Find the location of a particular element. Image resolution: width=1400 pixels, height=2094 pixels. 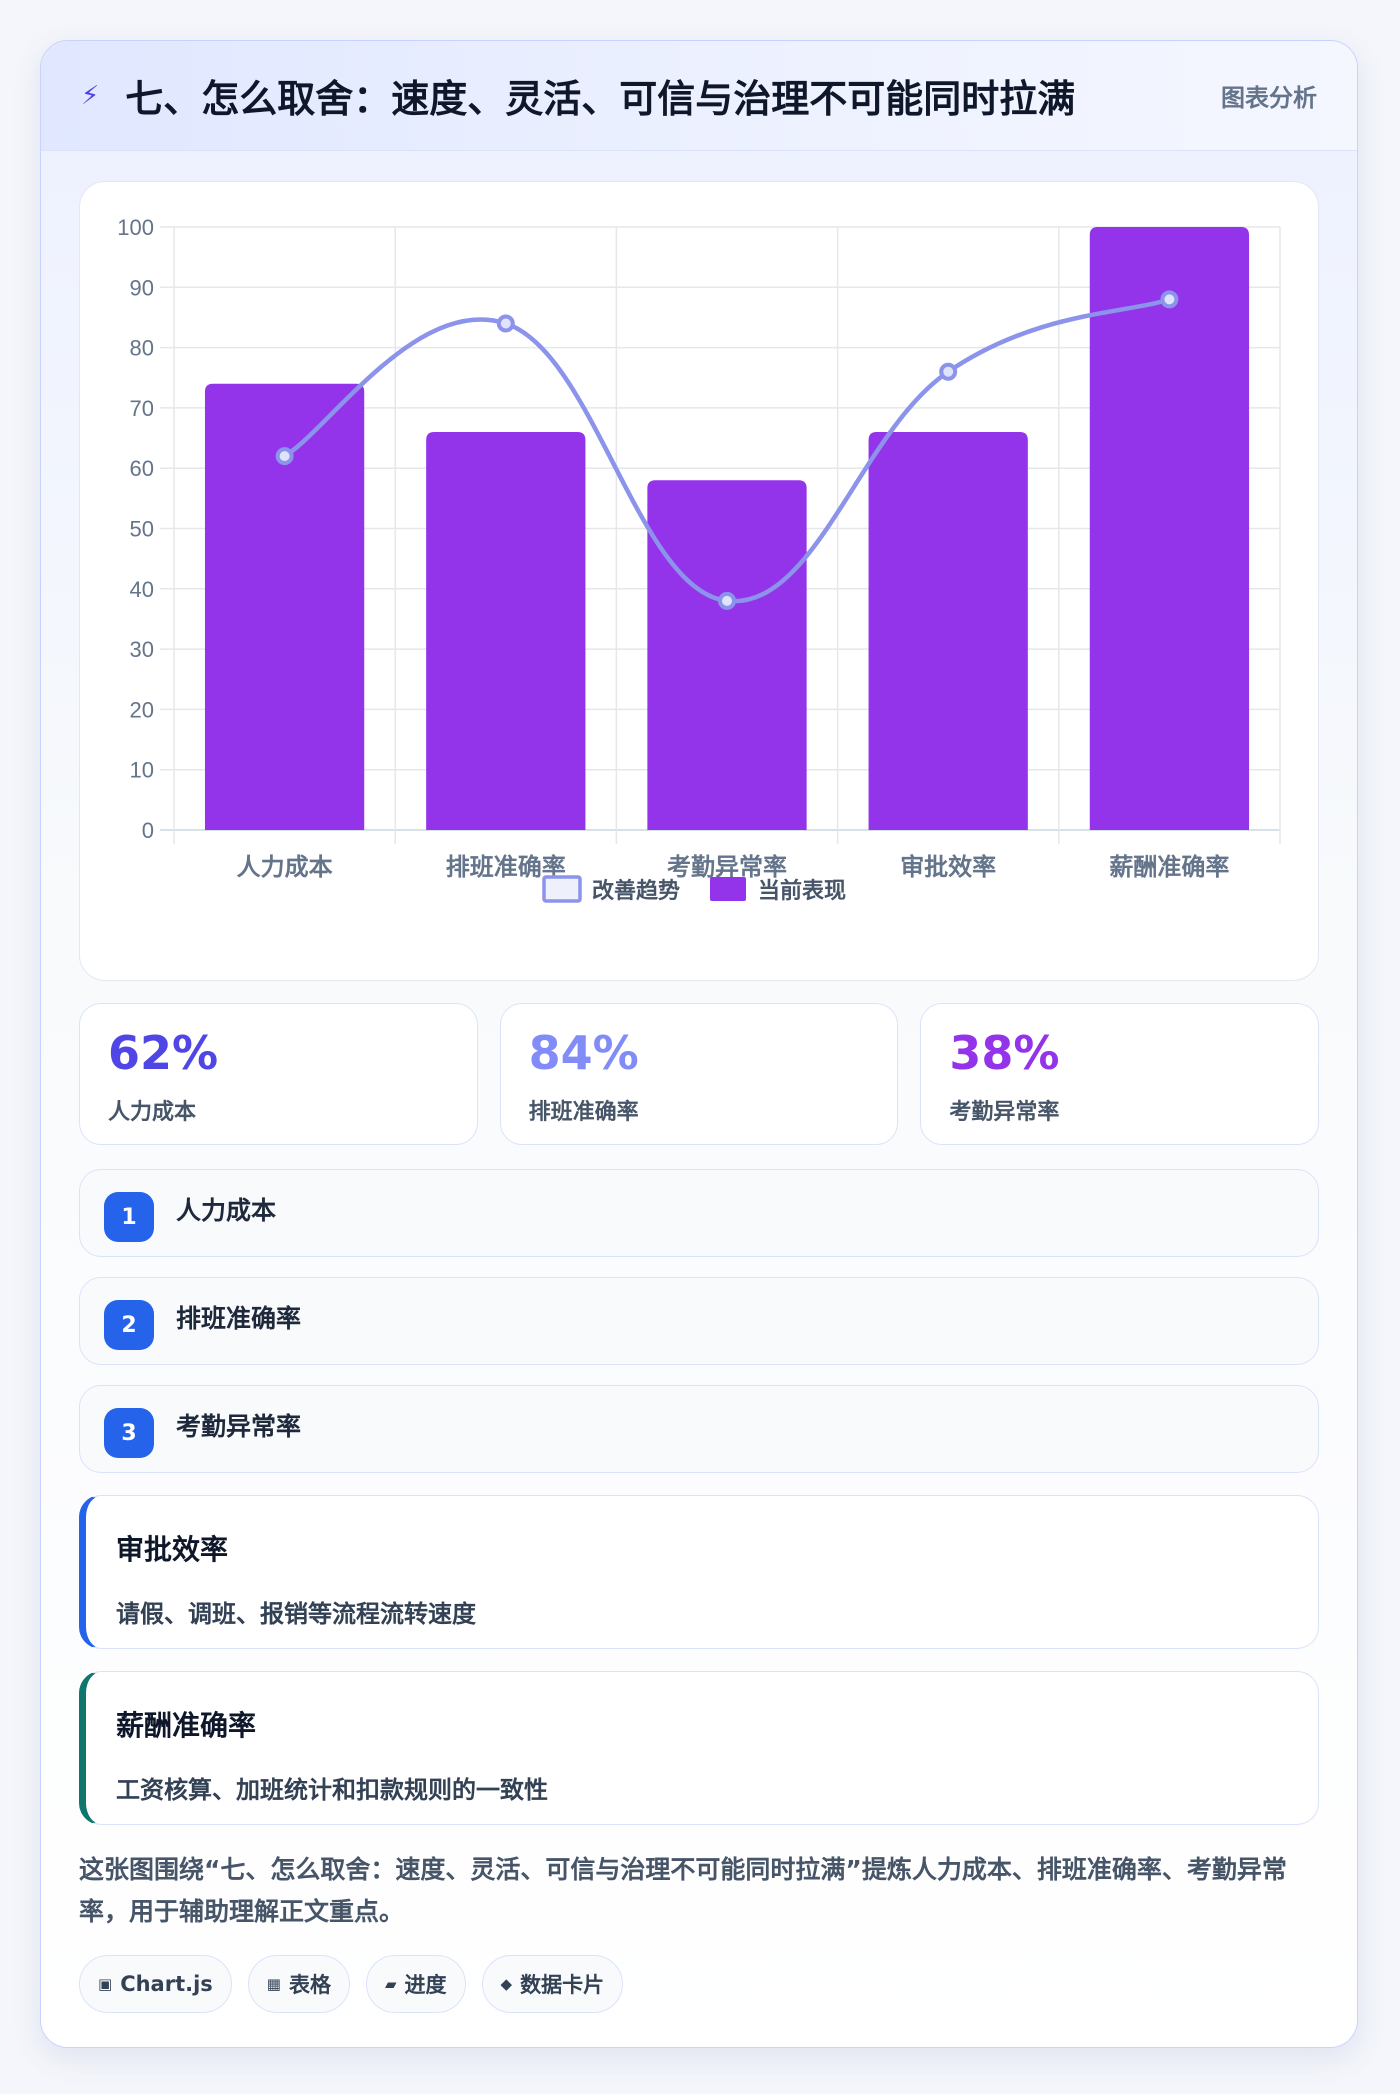

feature-description: 工资核算、加班统计和扣款规则的一致性 is located at coordinates (332, 1790).